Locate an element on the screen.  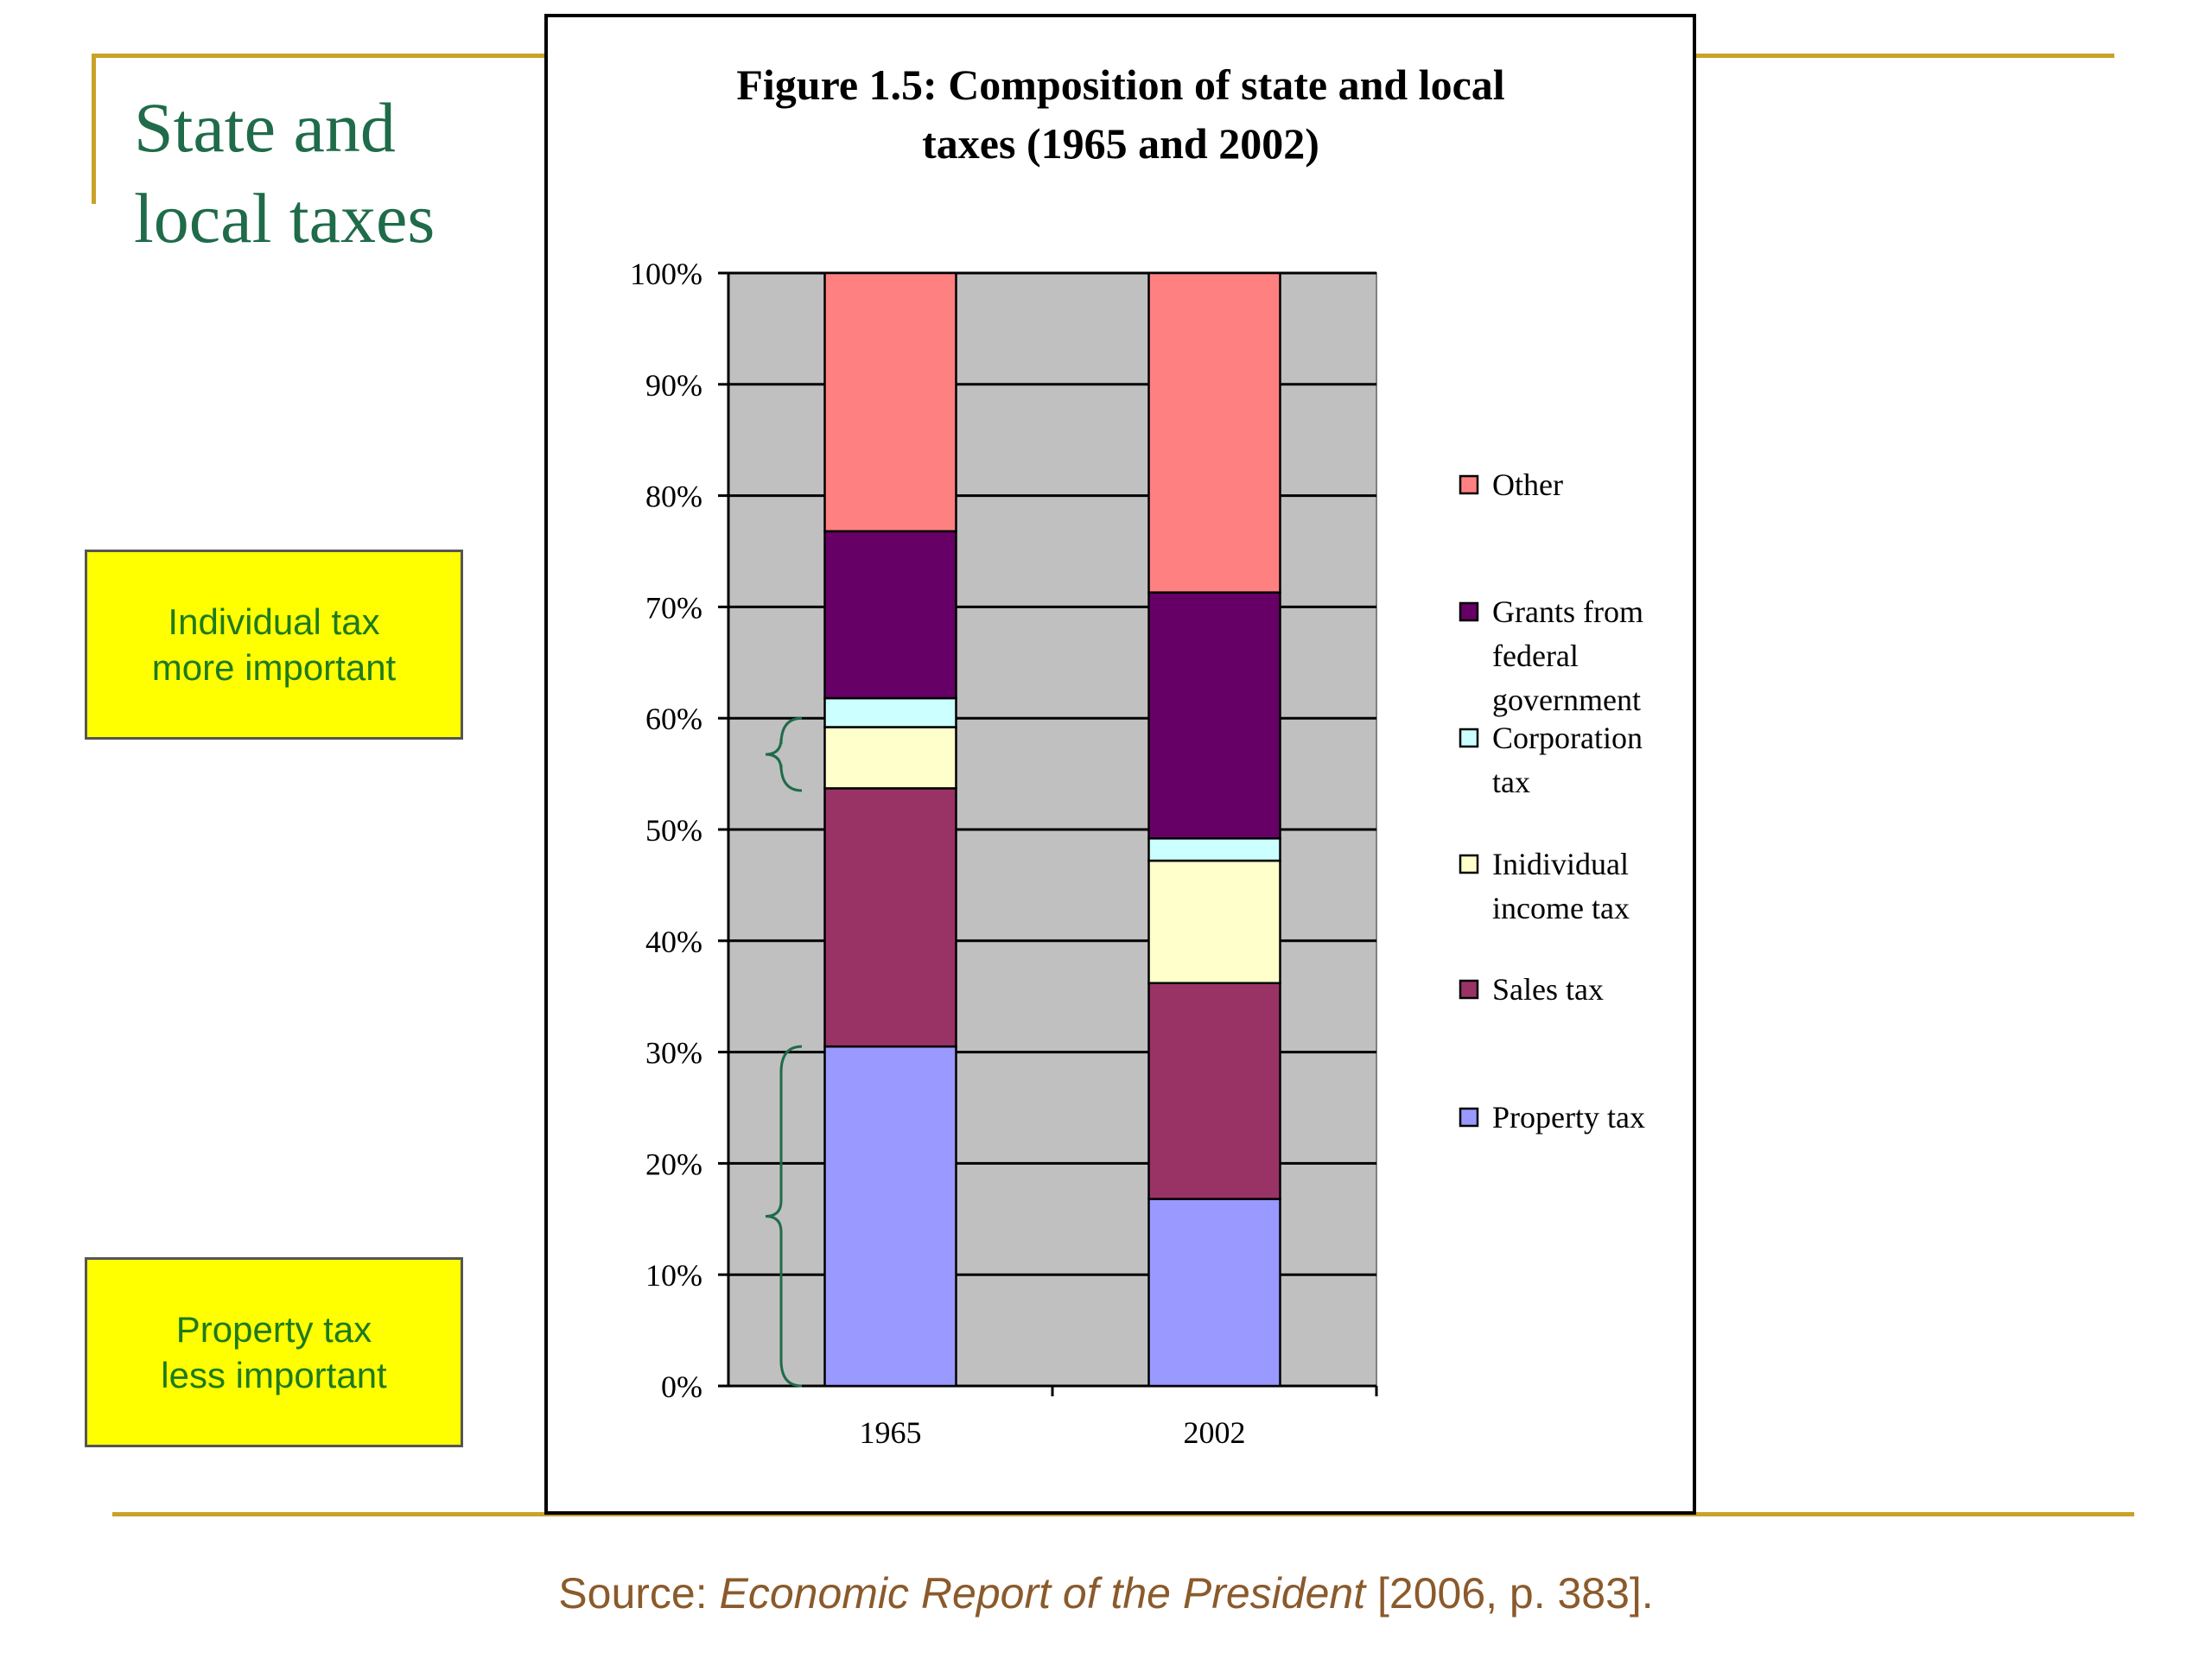
x-tick-label: 1965 is located at coordinates (891, 1432).